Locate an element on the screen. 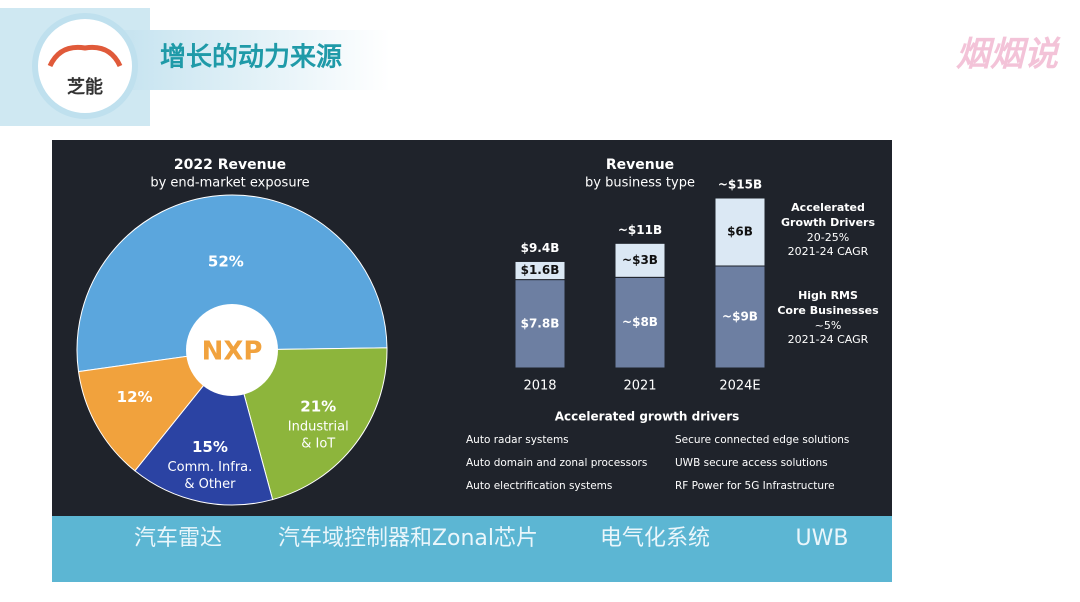 Image resolution: width=1080 pixels, height=602 pixels. banner is located at coordinates (472, 549).